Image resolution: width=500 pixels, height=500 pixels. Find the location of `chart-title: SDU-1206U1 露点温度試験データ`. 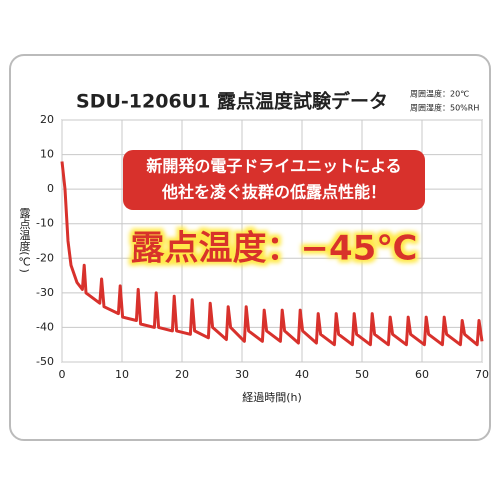

chart-title: SDU-1206U1 露点温度試験データ is located at coordinates (232, 101).